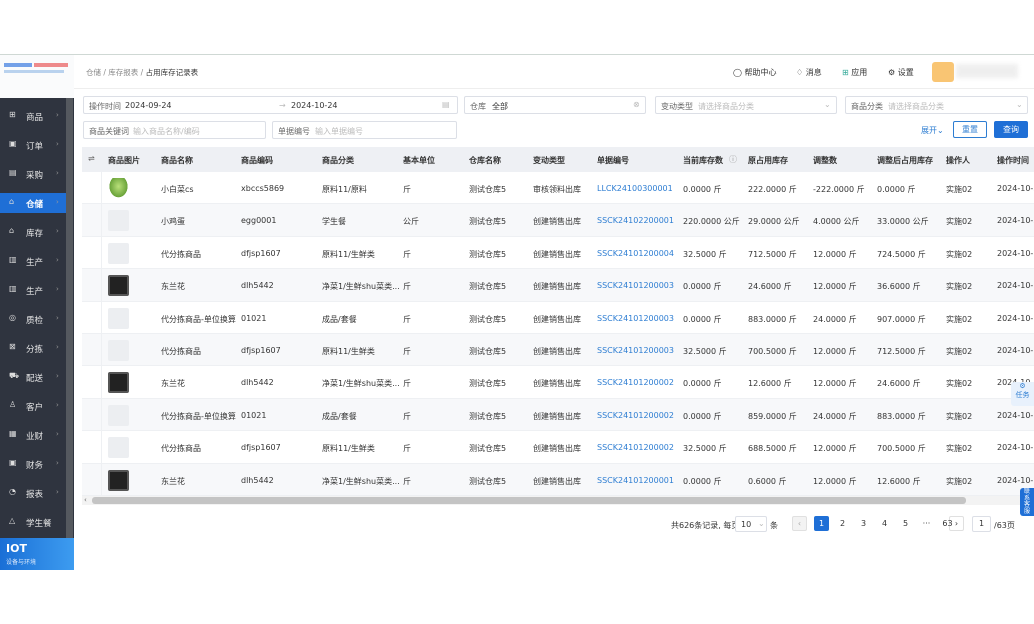 The height and width of the screenshot is (624, 1034). What do you see at coordinates (726, 106) in the screenshot?
I see `filter-placeholder: 请选择商品分类` at bounding box center [726, 106].